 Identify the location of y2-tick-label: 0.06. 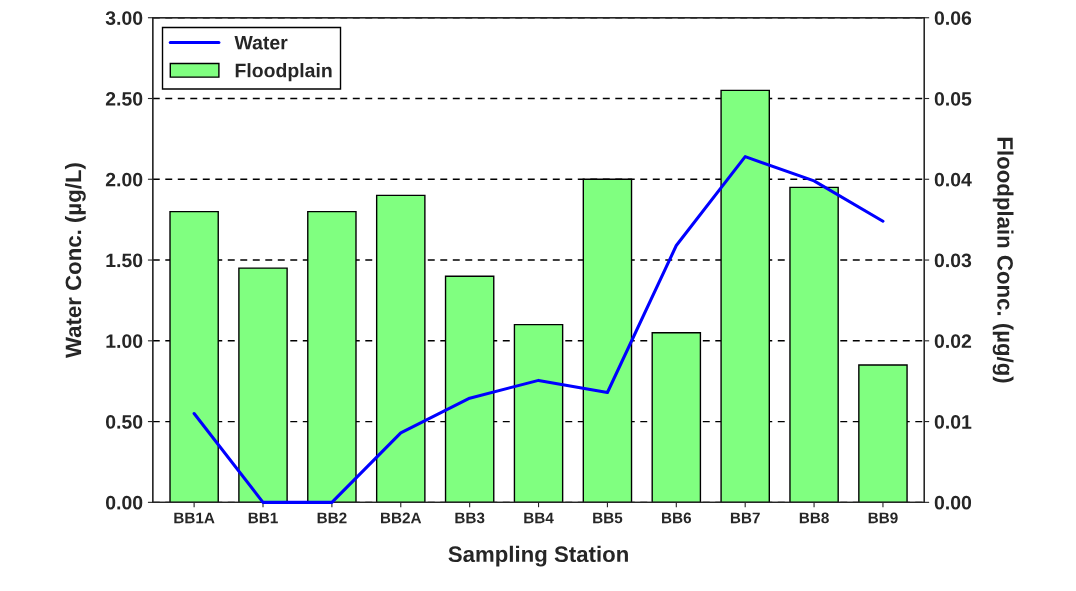
(953, 18).